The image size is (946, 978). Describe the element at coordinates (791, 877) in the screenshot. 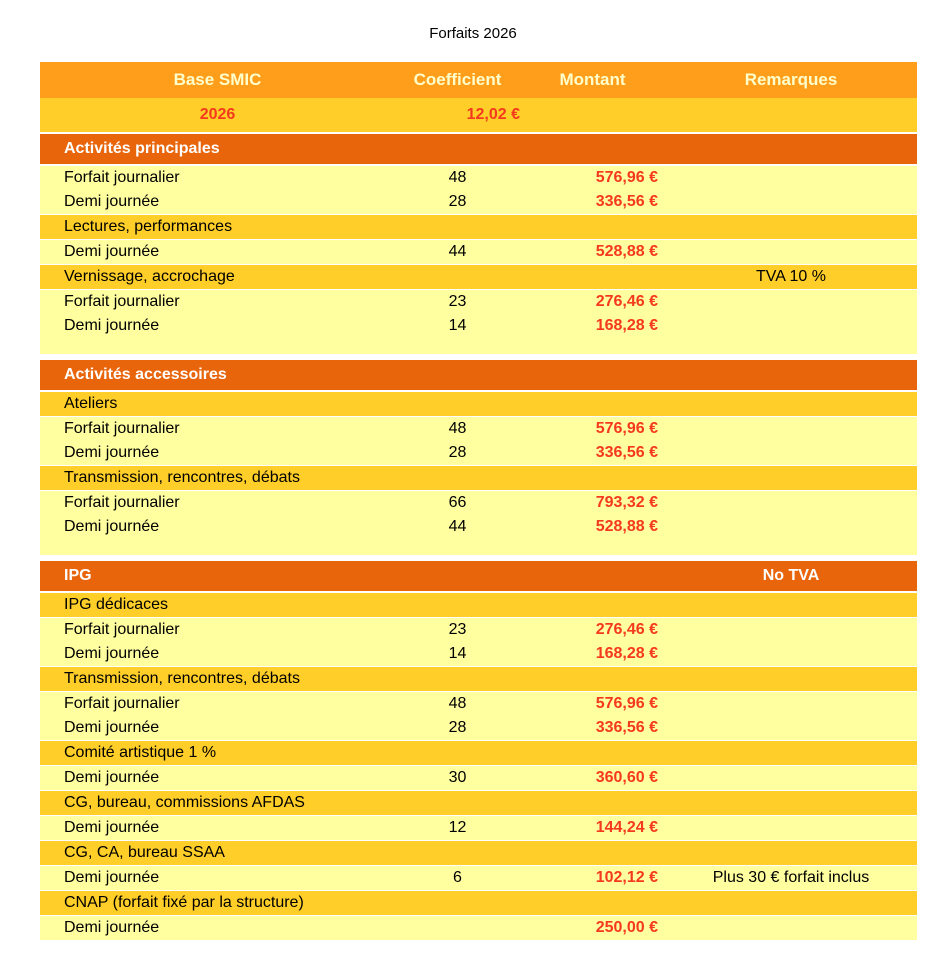

I see `row-remark: Plus 30 € forfait inclus` at that location.